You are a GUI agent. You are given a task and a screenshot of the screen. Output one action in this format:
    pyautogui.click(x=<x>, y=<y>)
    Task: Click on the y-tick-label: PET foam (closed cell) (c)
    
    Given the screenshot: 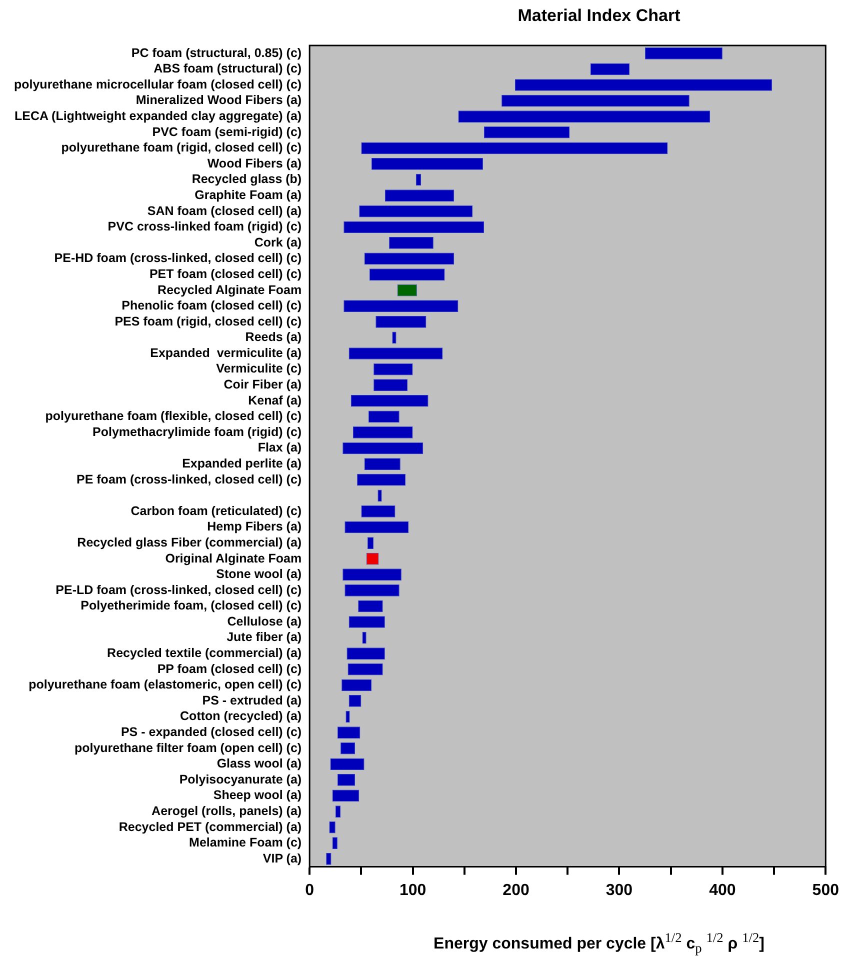 What is the action you would take?
    pyautogui.click(x=225, y=273)
    